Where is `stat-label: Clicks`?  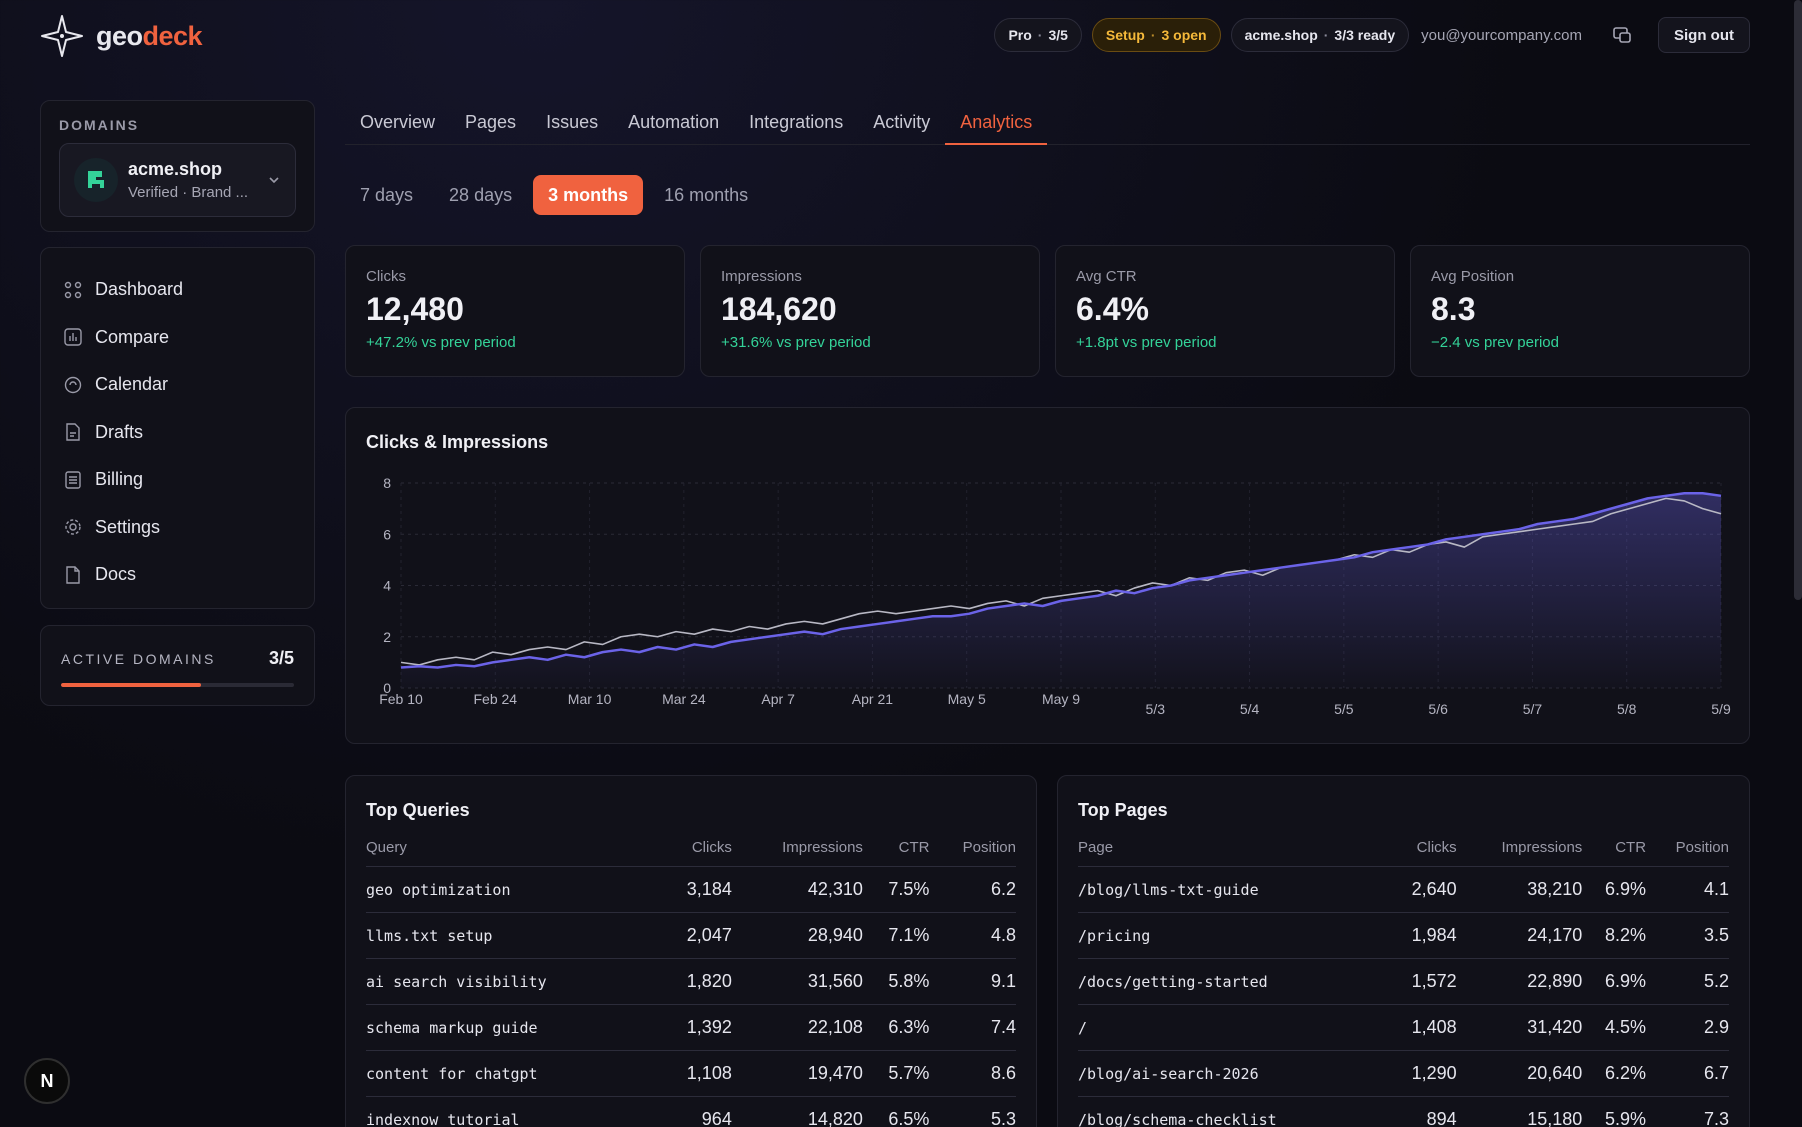
stat-label: Clicks is located at coordinates (386, 276).